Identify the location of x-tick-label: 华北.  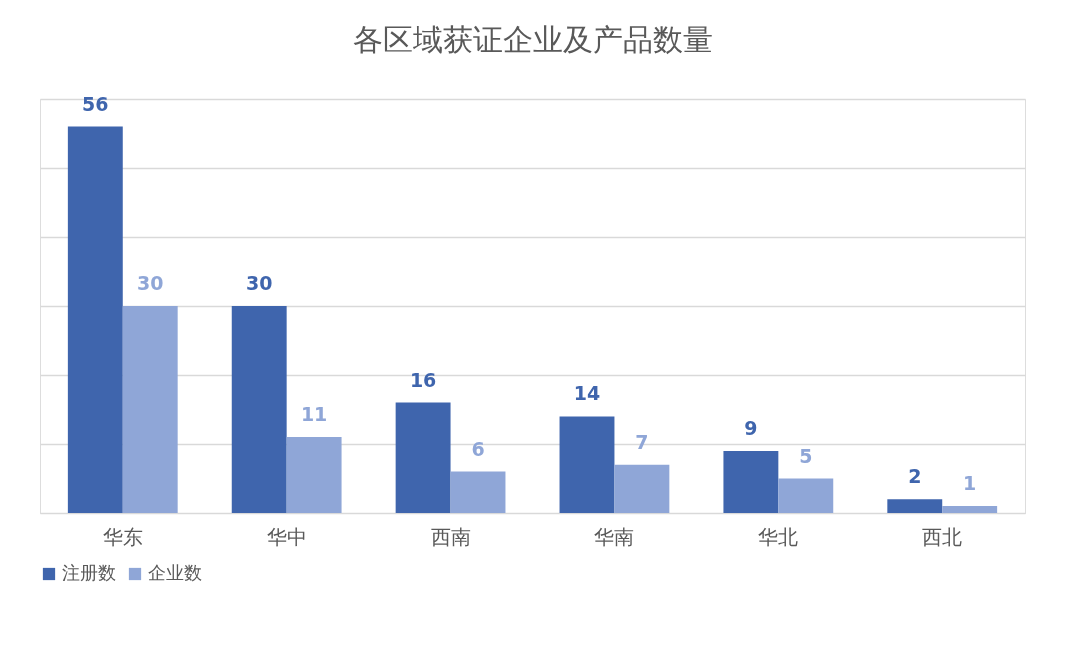
(778, 536).